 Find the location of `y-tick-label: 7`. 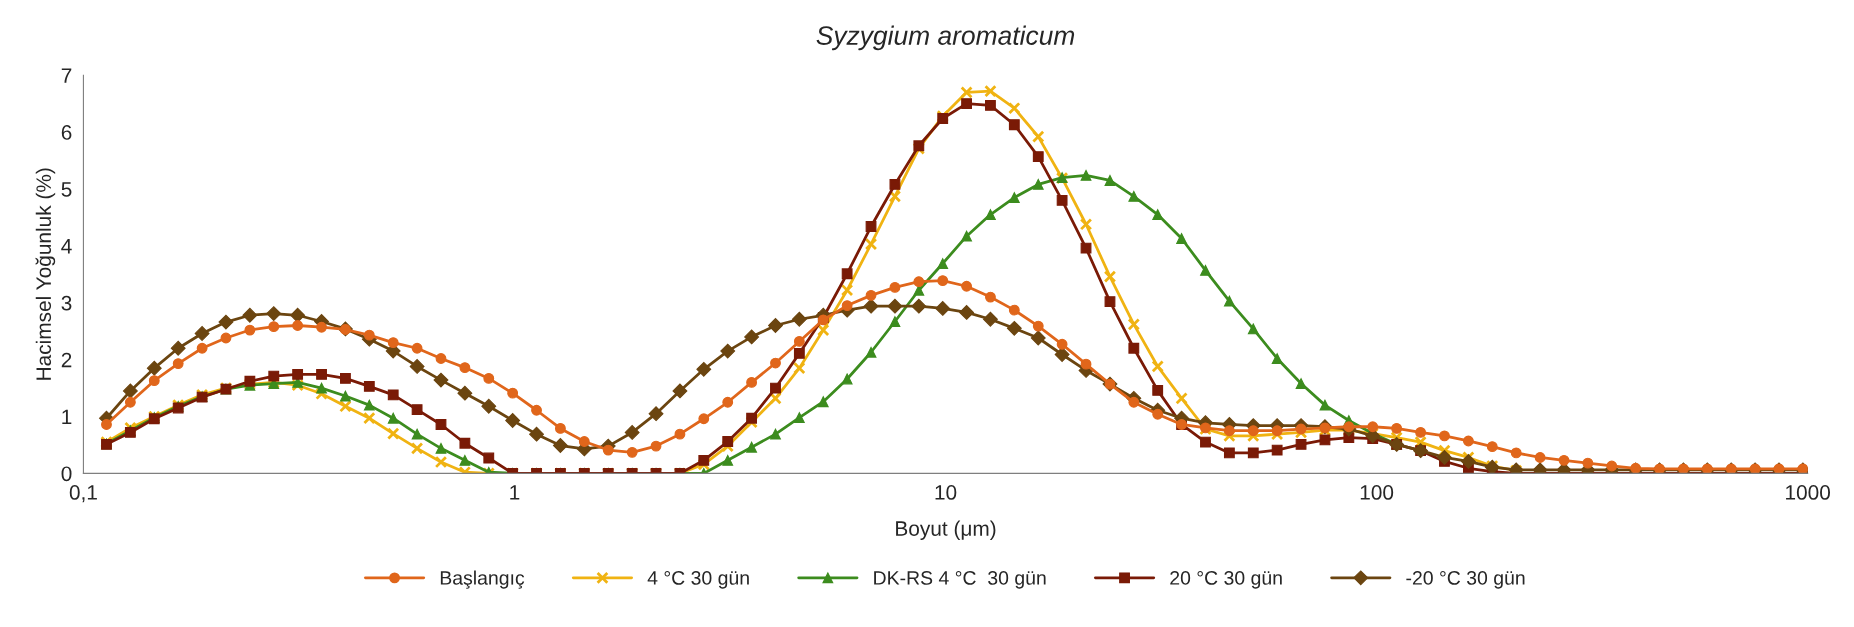

y-tick-label: 7 is located at coordinates (66, 75).